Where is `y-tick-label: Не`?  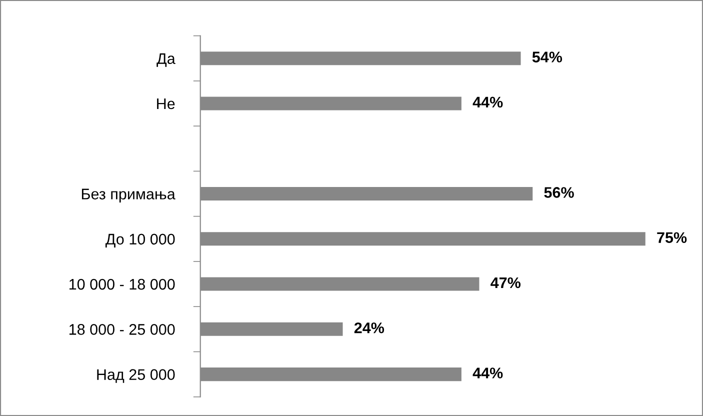
y-tick-label: Не is located at coordinates (166, 104).